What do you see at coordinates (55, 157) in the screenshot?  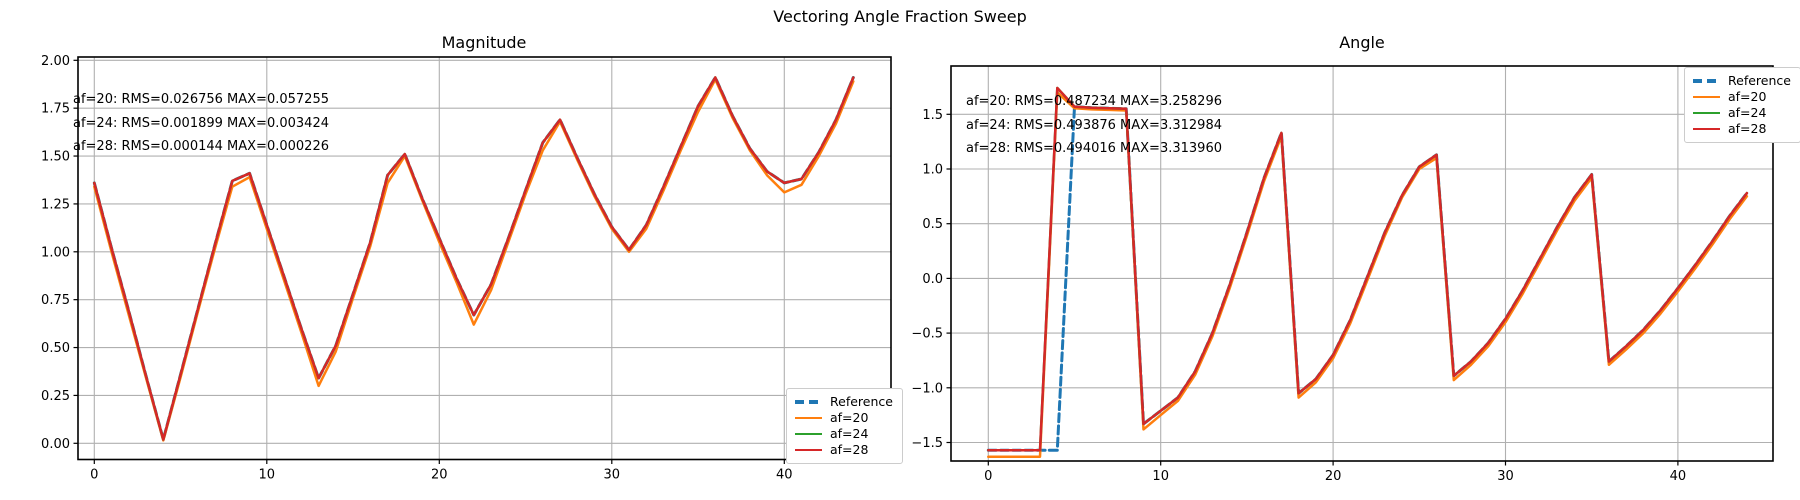 I see `y-tick-label: 1.50` at bounding box center [55, 157].